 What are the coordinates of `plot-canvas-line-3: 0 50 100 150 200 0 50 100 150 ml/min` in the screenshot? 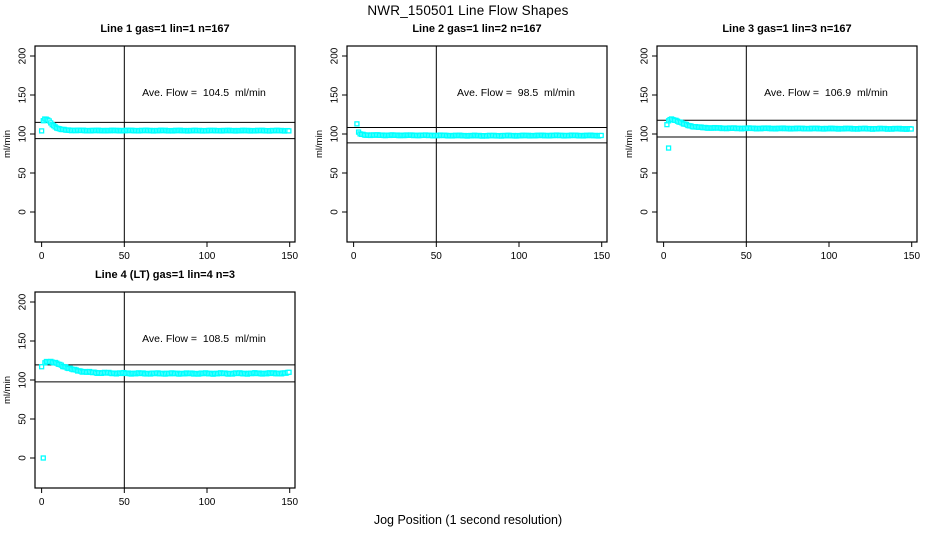 It's located at (772, 153).